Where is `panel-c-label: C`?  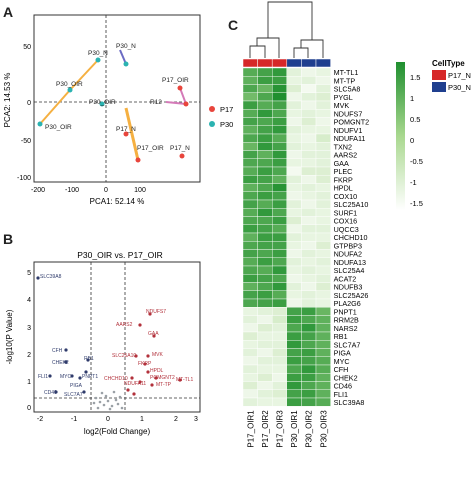 panel-c-label: C is located at coordinates (233, 25).